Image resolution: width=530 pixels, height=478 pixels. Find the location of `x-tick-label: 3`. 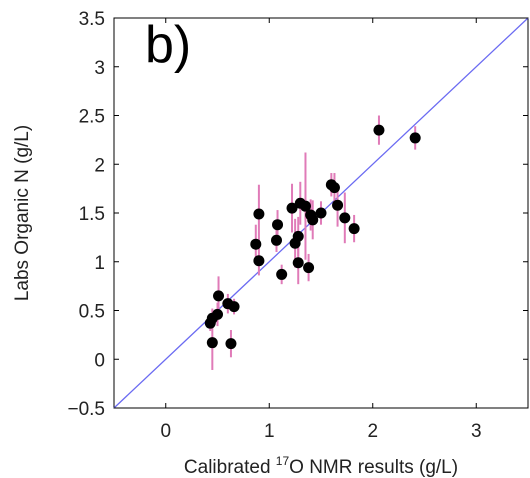

x-tick-label: 3 is located at coordinates (476, 431).